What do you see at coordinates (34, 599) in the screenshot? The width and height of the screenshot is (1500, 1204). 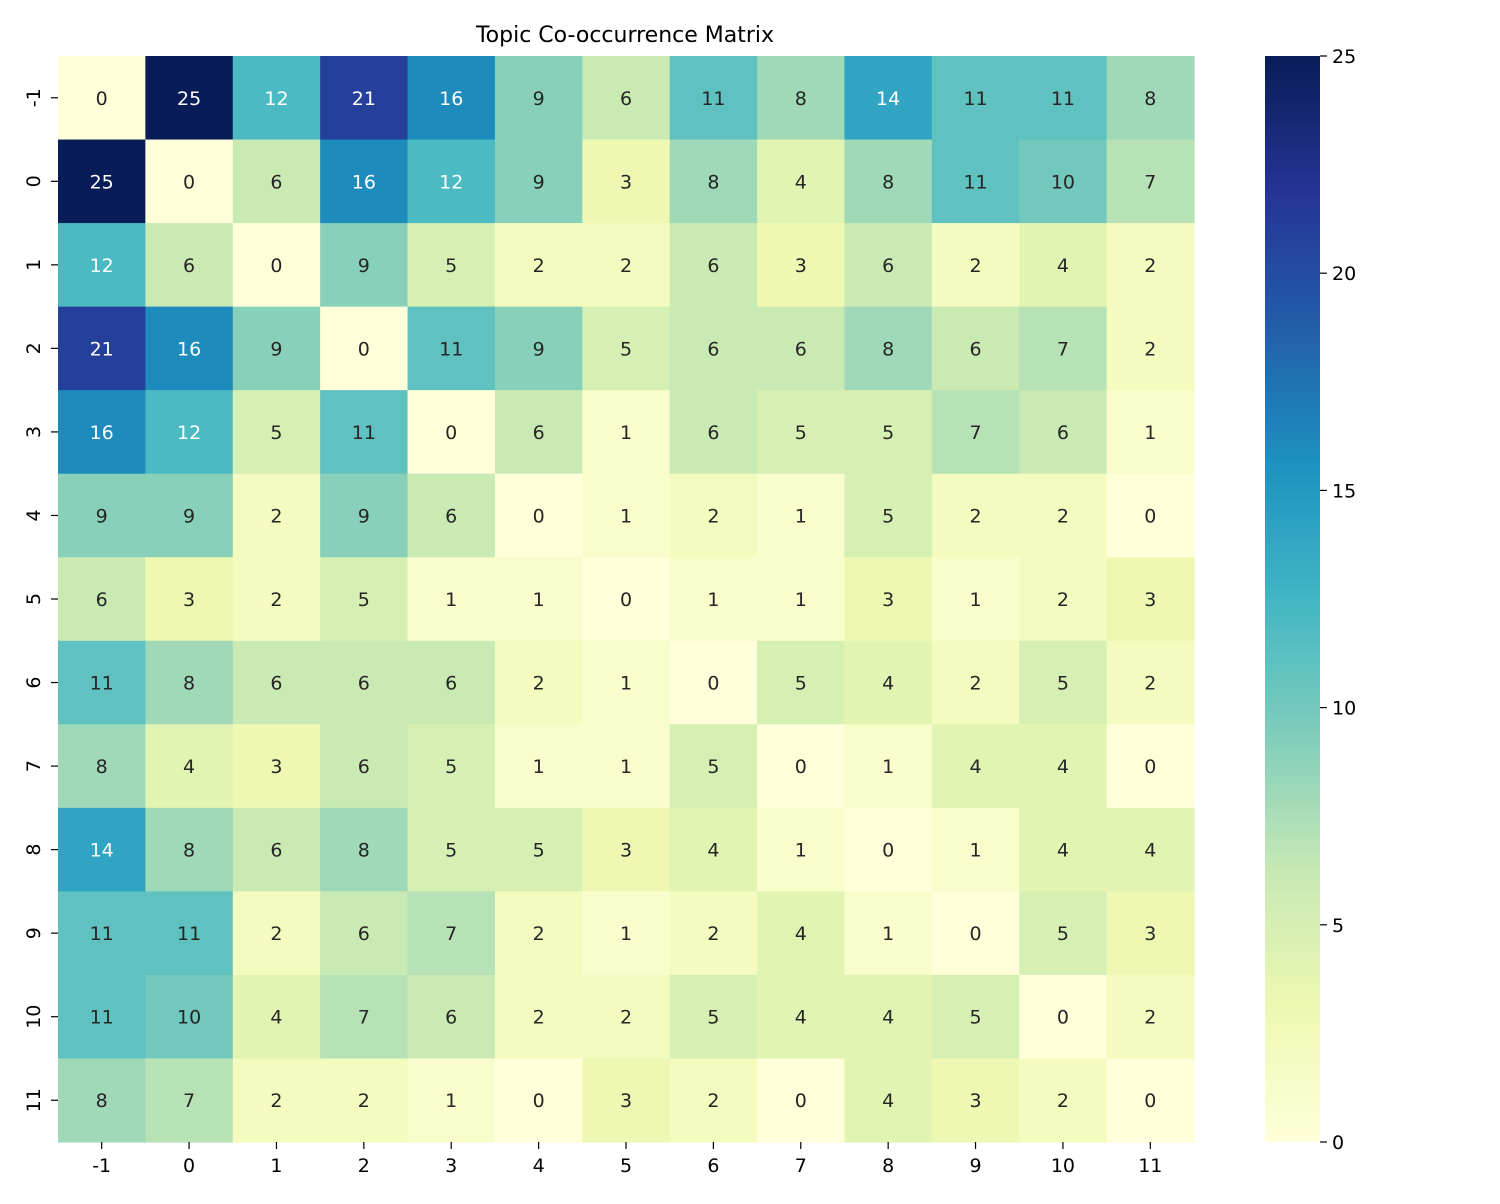 I see `y-tick-label: 5` at bounding box center [34, 599].